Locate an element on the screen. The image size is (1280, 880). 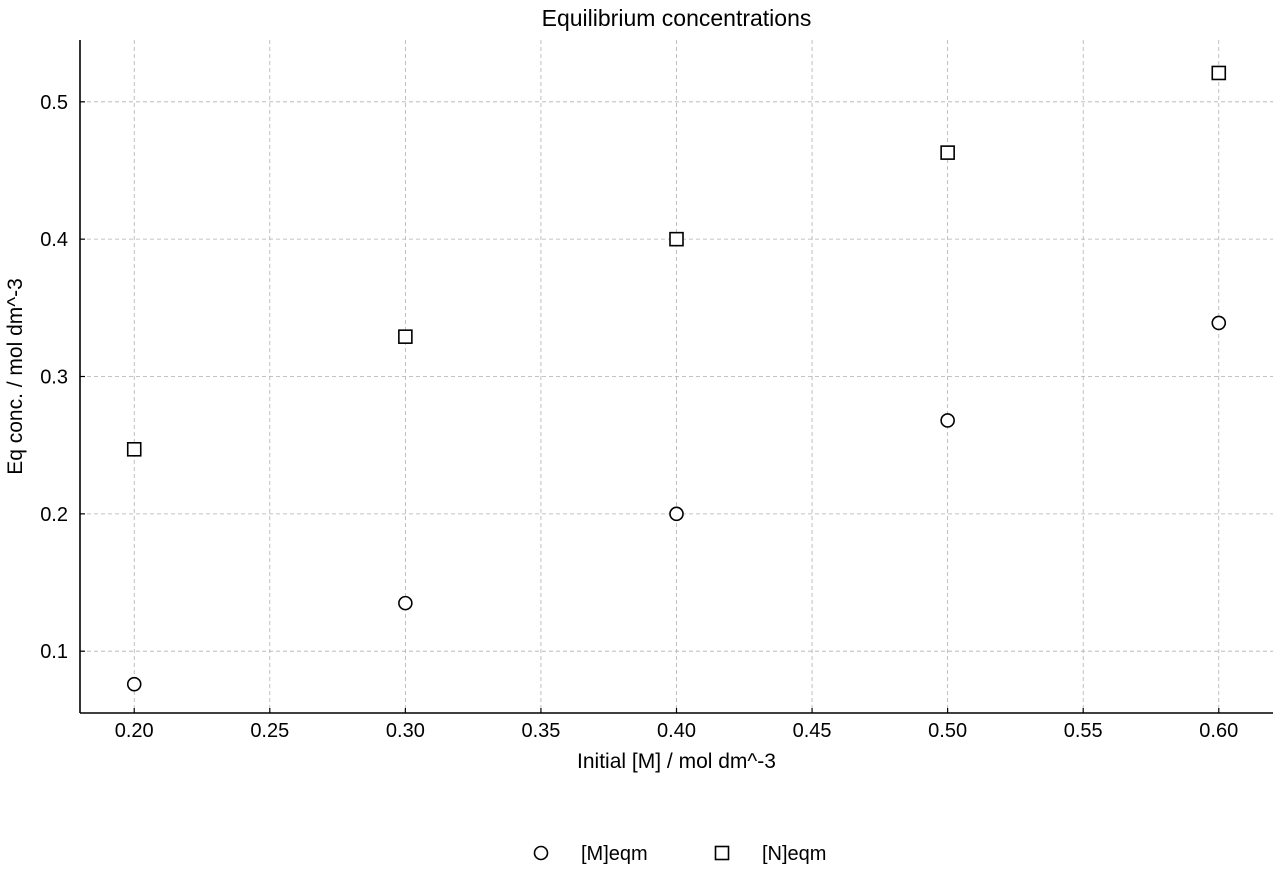
y-tick-label: 0.2 is located at coordinates (54, 515).